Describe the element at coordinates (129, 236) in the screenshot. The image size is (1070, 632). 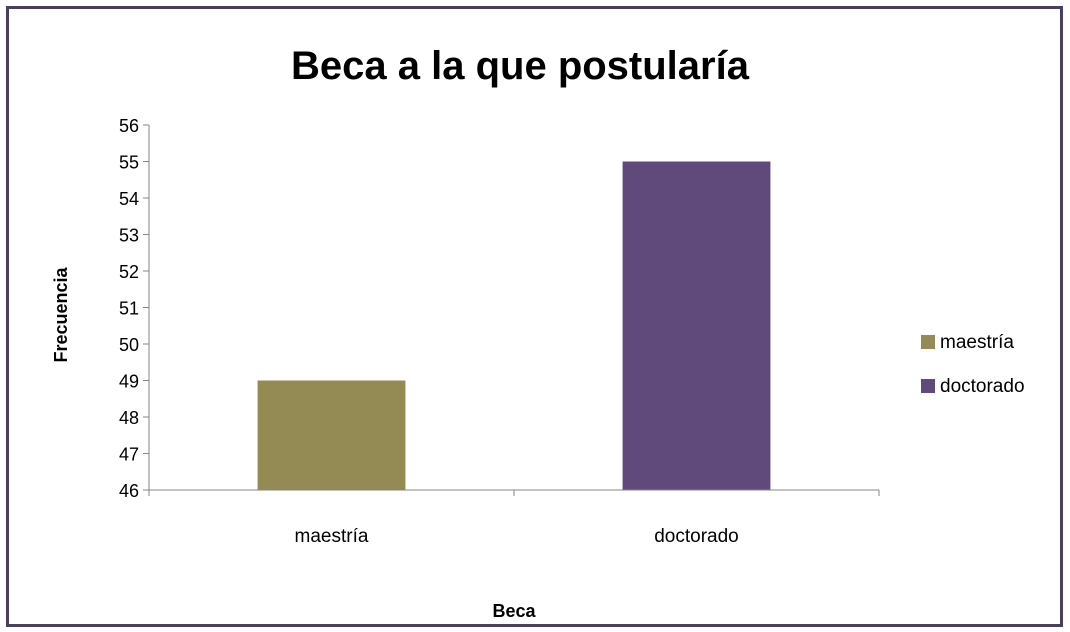
I see `y-tick-label: 53` at that location.